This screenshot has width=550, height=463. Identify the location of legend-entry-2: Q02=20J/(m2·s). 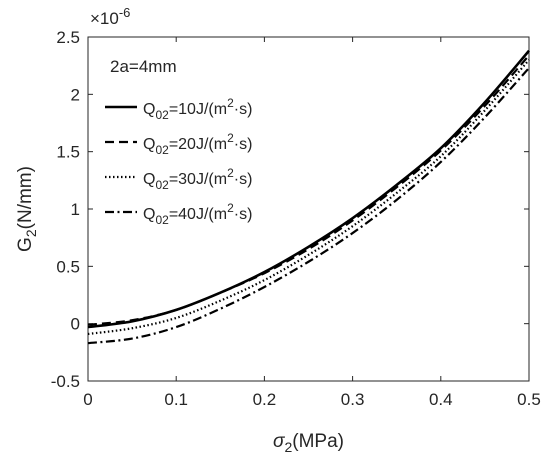
(197, 144).